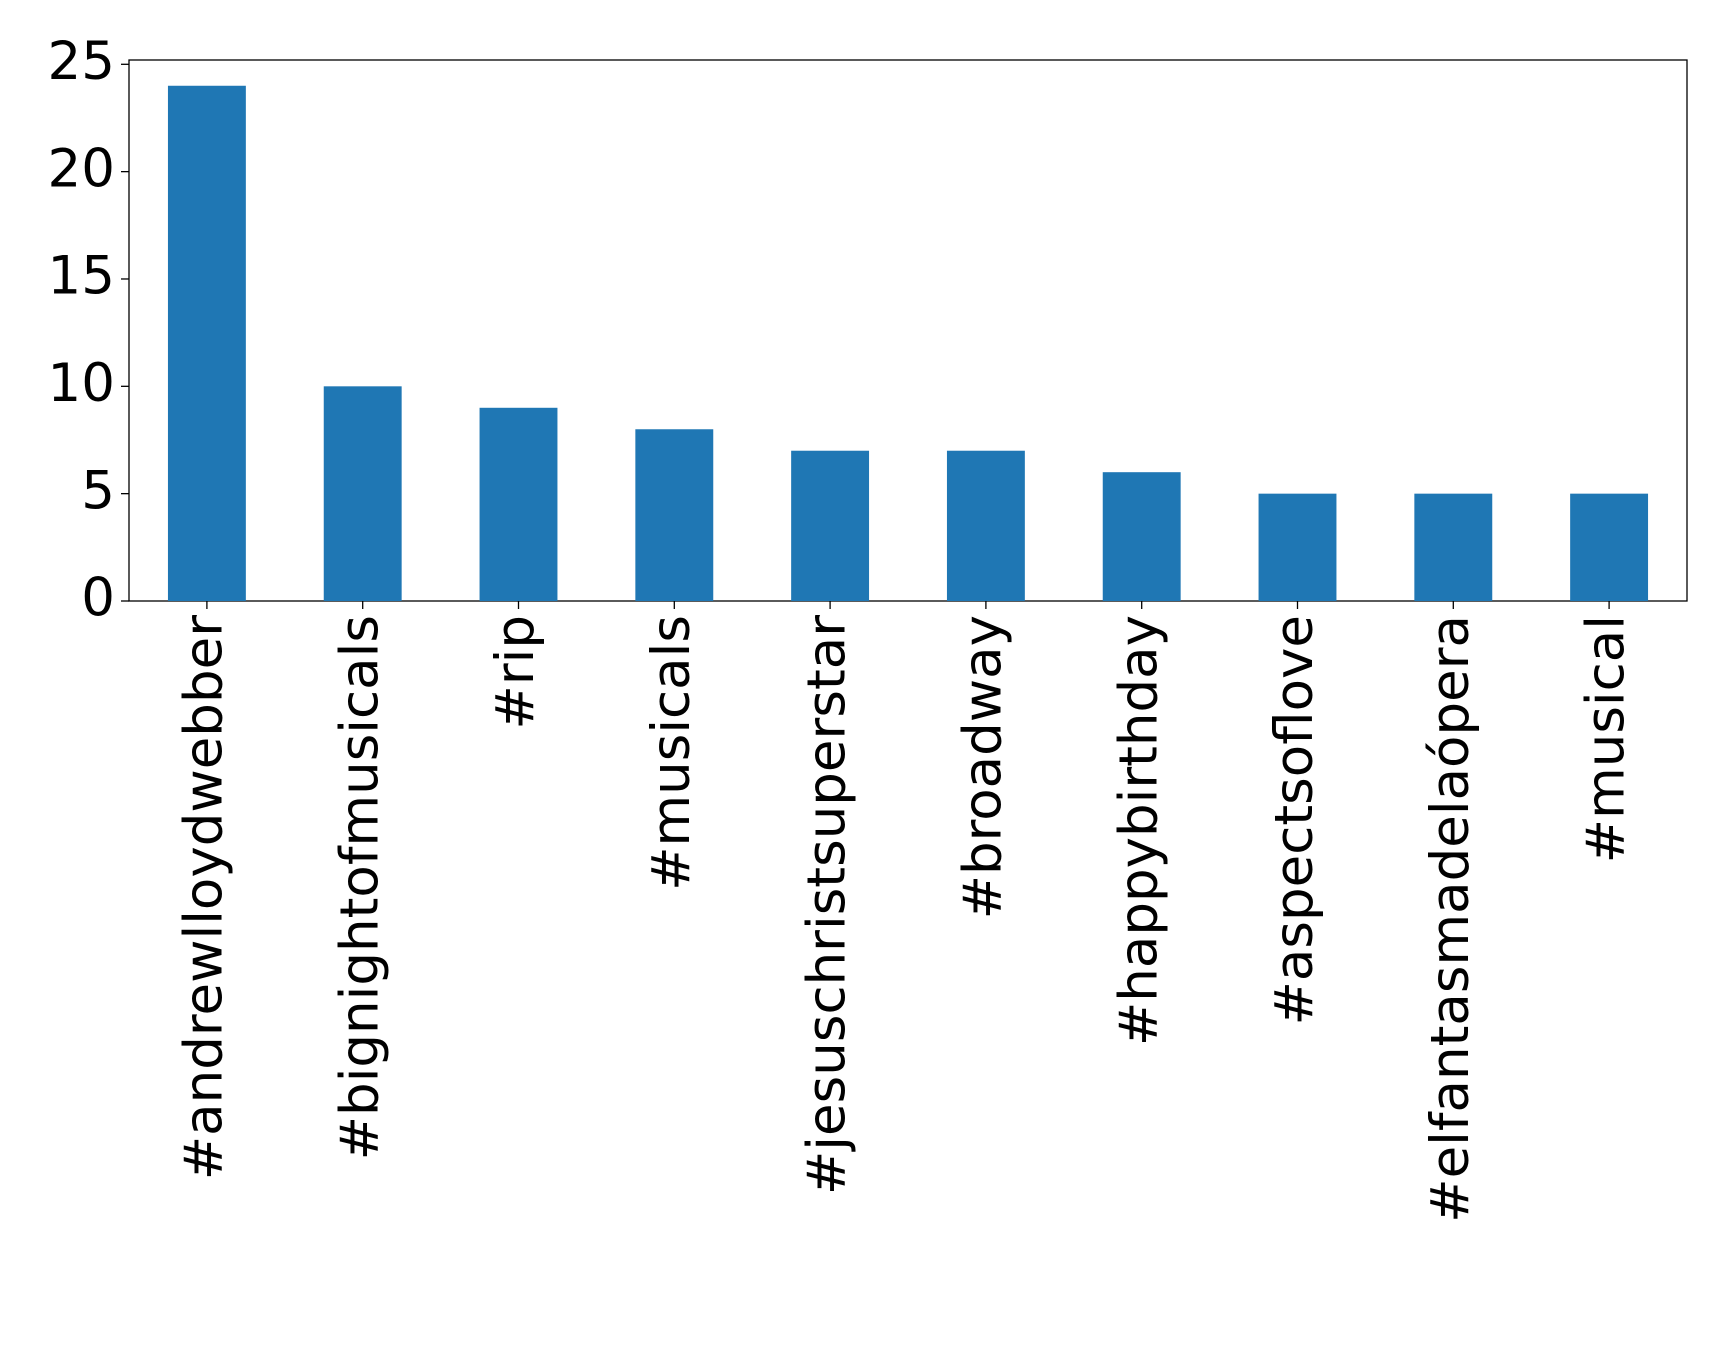  I want to click on y-tick-label: 5, so click(98, 490).